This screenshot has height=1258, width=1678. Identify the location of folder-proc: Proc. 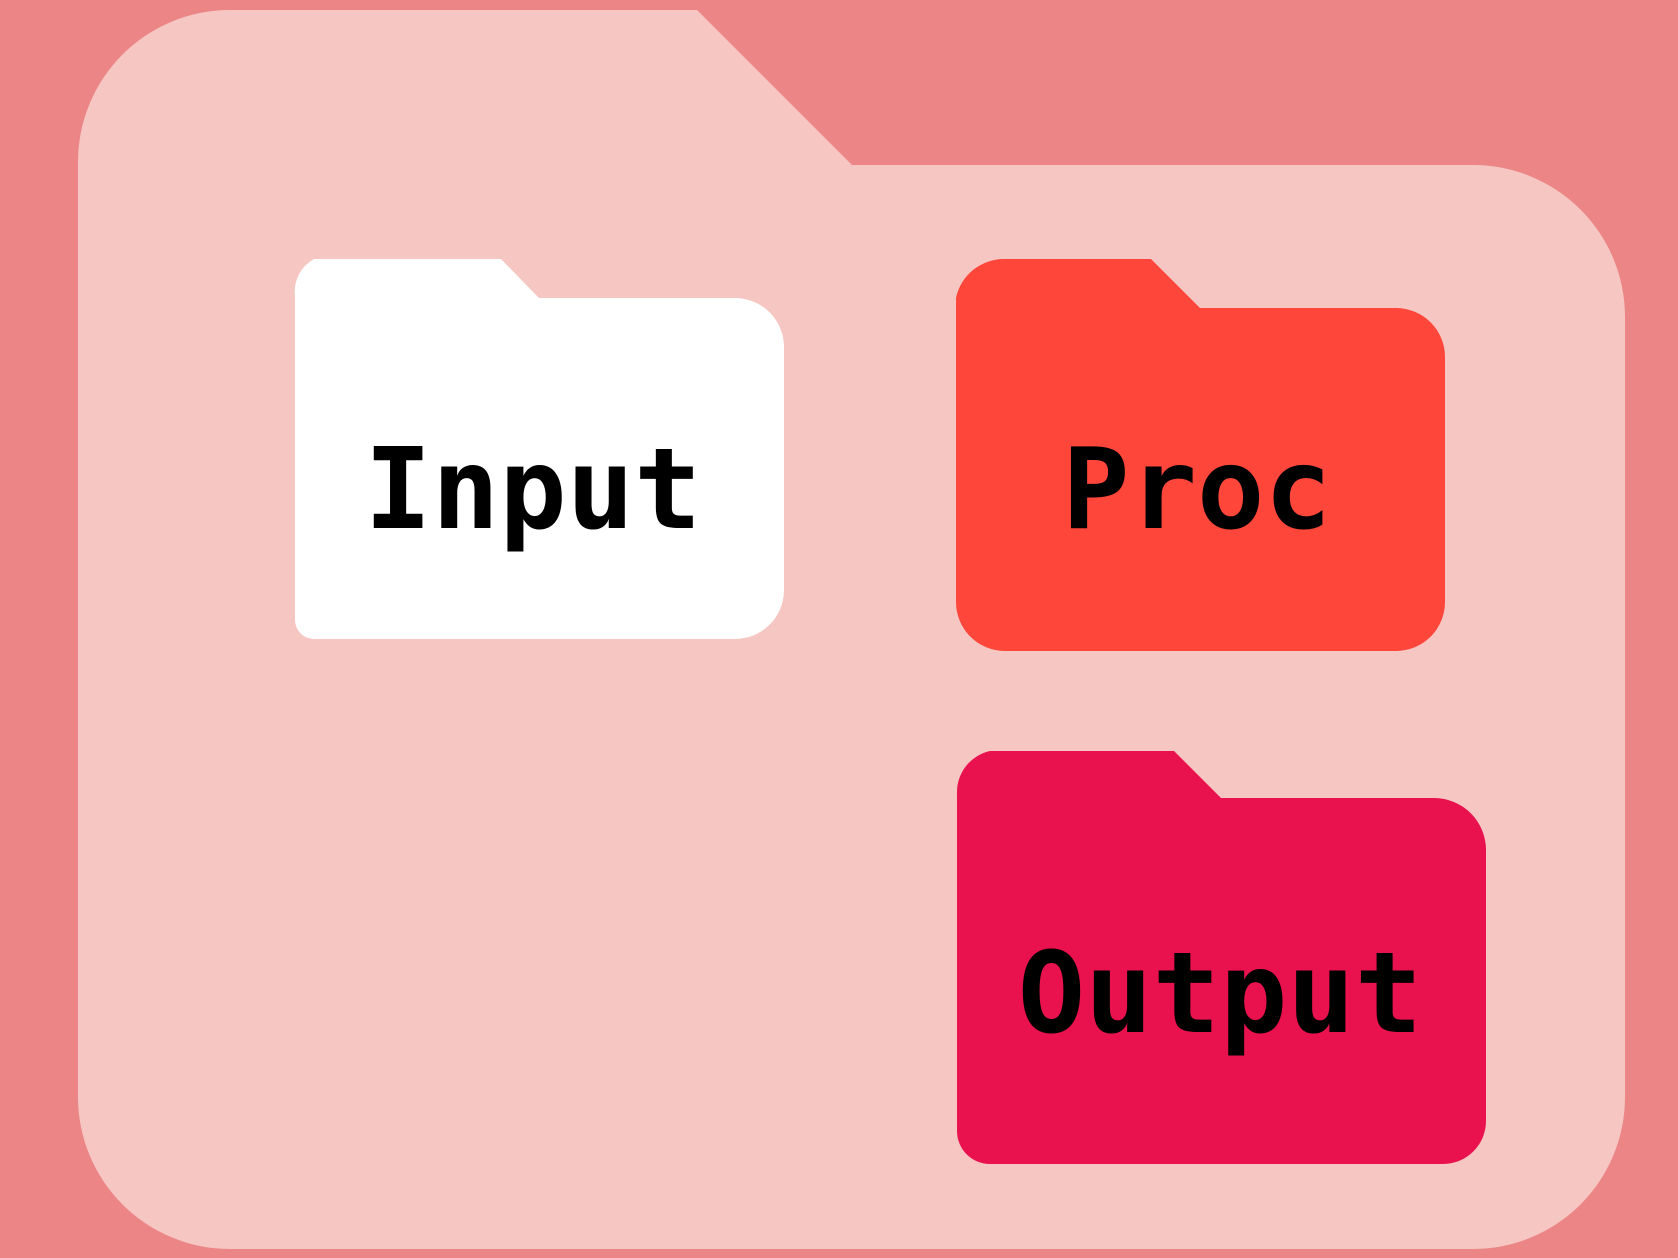
(1200, 454).